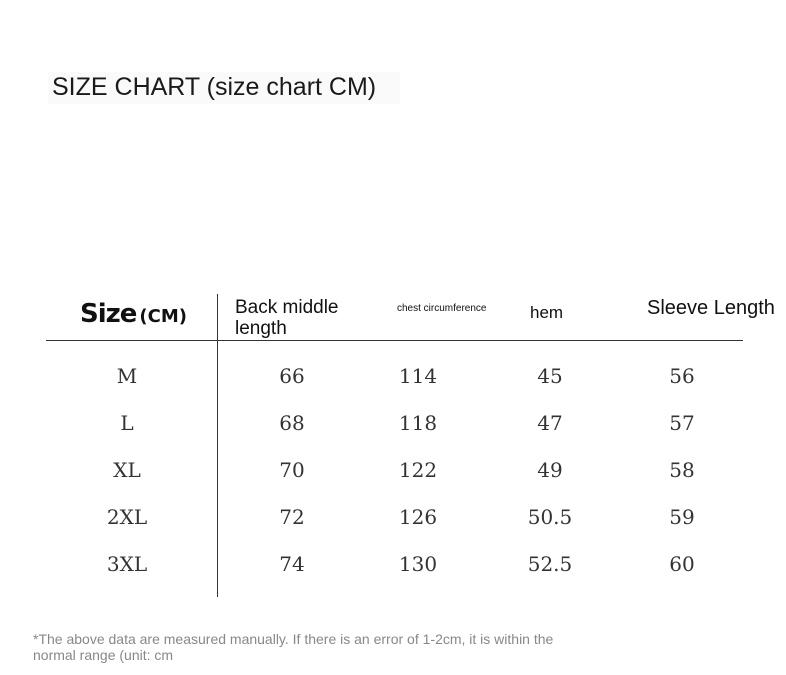  Describe the element at coordinates (550, 376) in the screenshot. I see `cell-hem: 45` at that location.